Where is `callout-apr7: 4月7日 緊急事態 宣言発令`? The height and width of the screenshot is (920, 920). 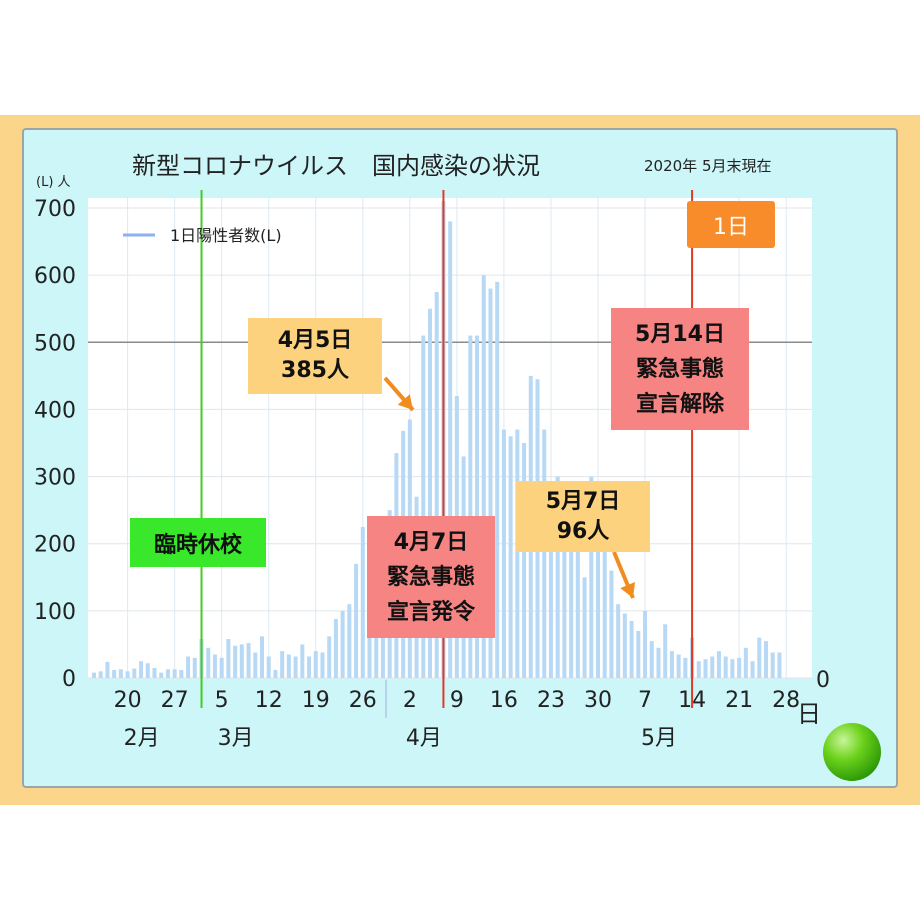 callout-apr7: 4月7日 緊急事態 宣言発令 is located at coordinates (431, 577).